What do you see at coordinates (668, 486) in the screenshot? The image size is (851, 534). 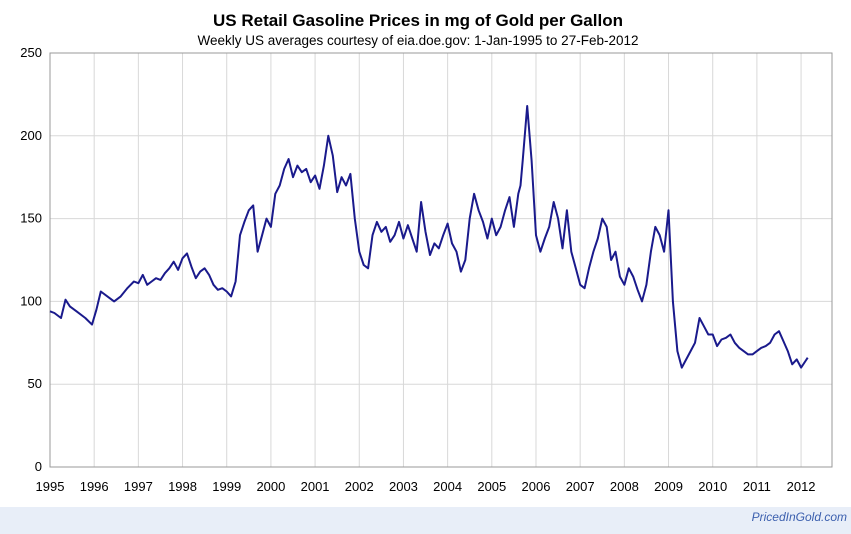 I see `x-tick-label: 2009` at bounding box center [668, 486].